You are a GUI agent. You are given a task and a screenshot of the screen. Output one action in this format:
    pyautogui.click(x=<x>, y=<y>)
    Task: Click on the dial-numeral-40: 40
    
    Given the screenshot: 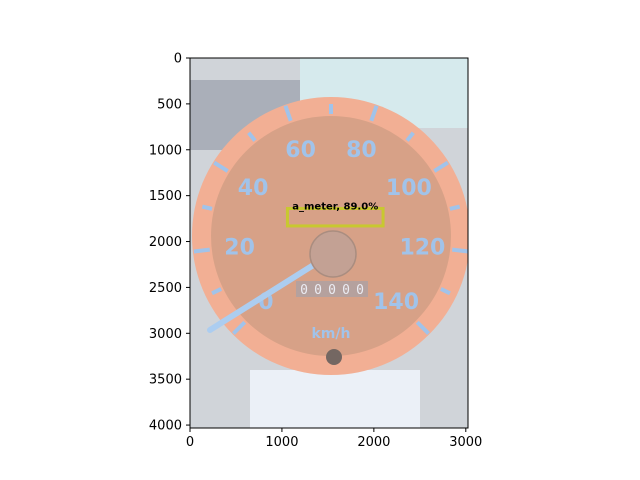 What is the action you would take?
    pyautogui.click(x=253, y=188)
    